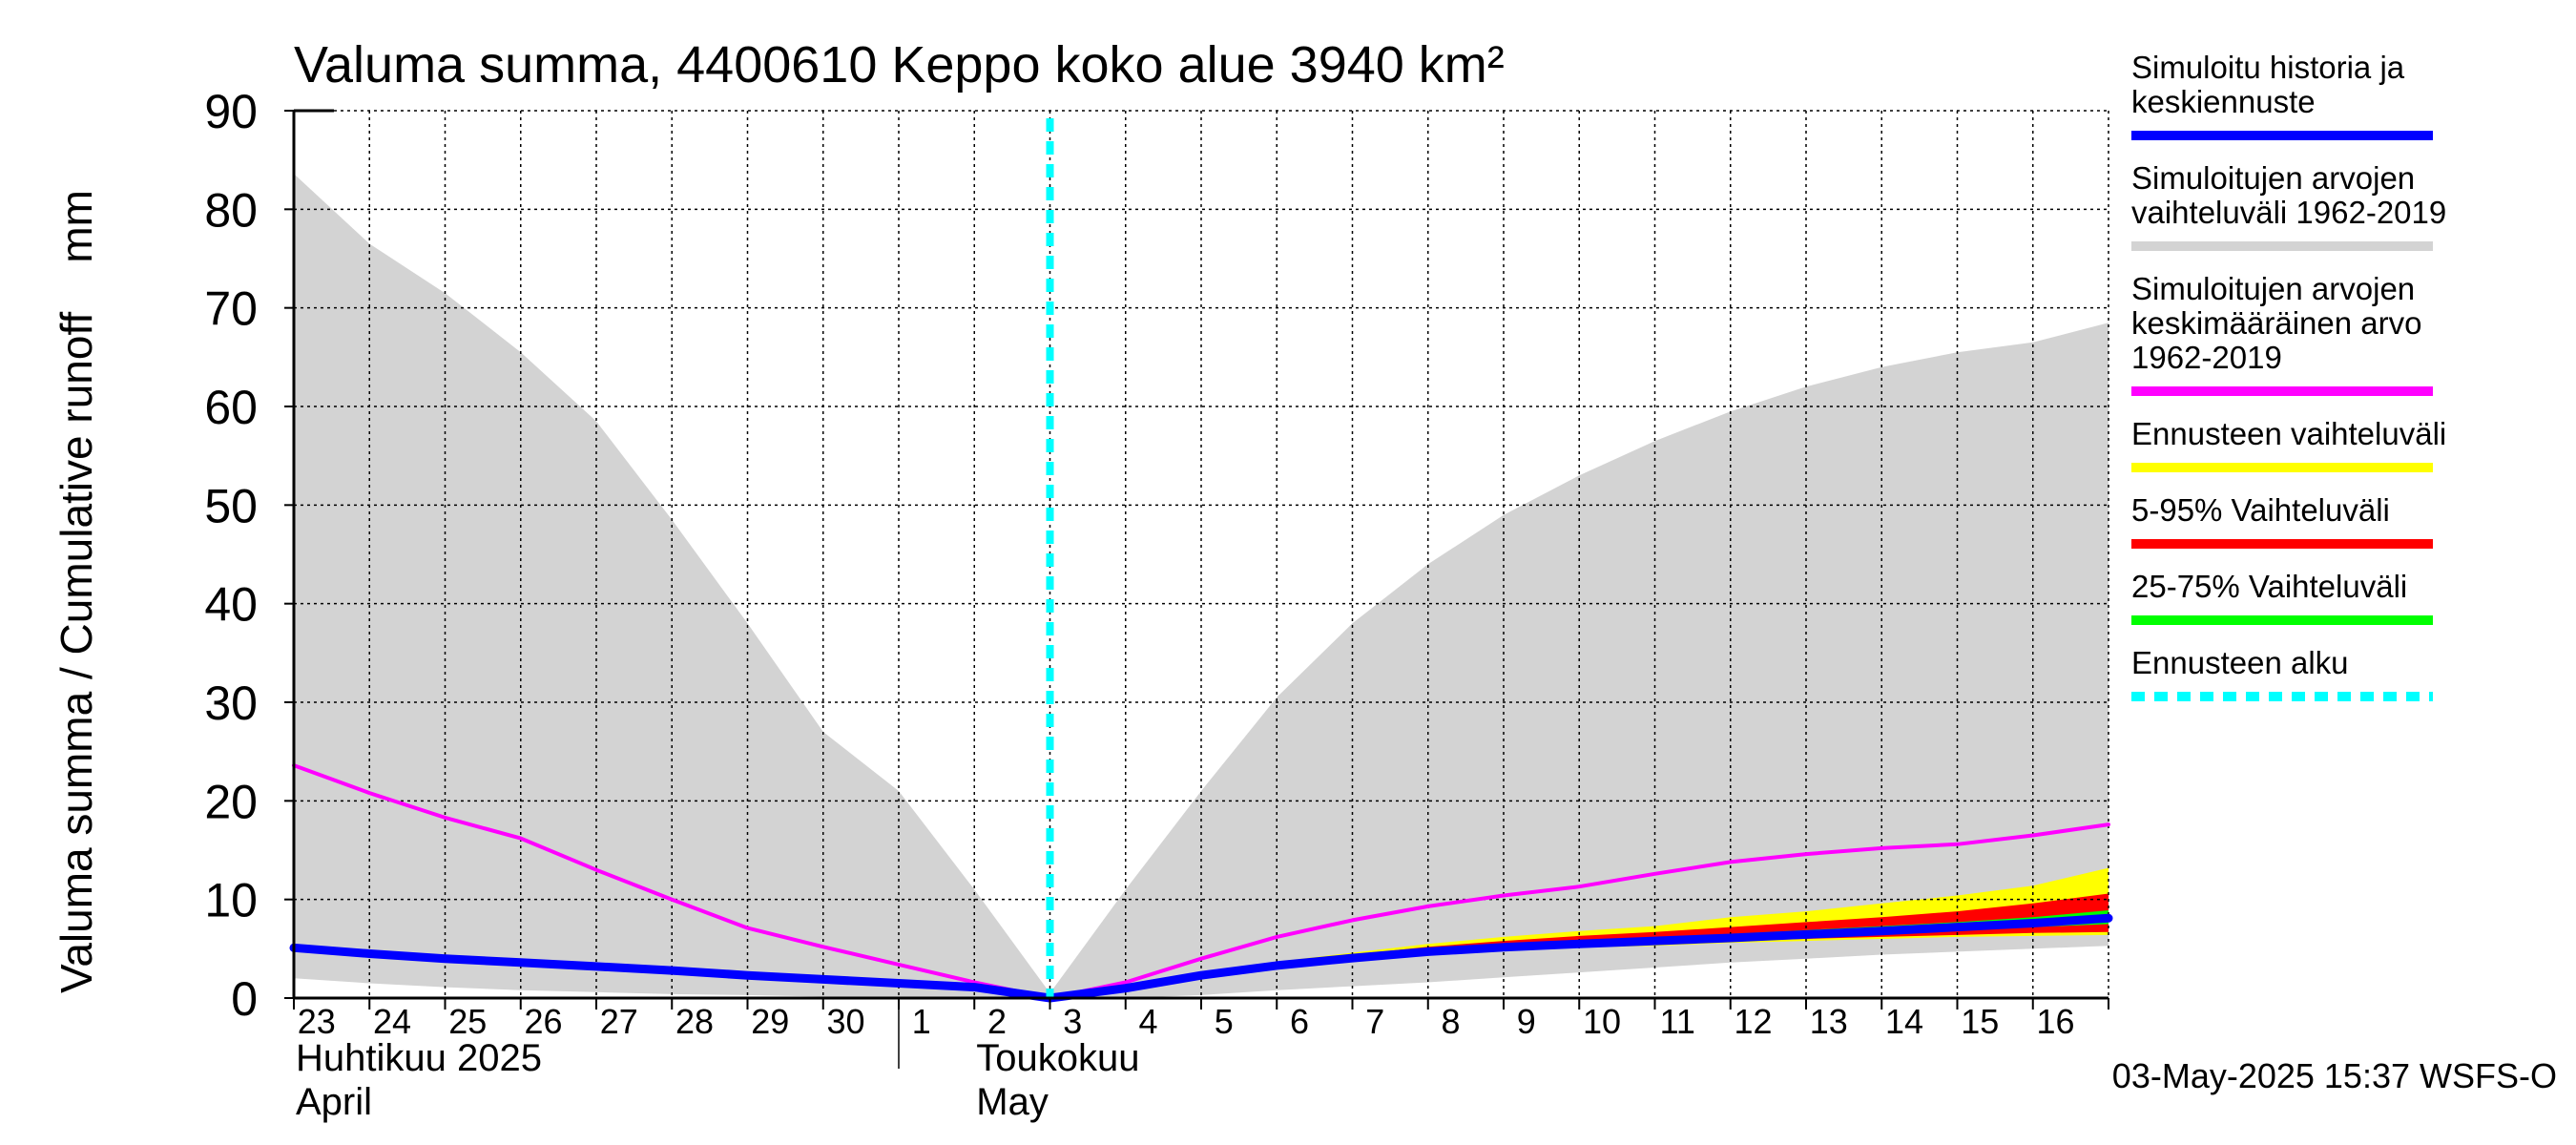 Image resolution: width=2576 pixels, height=1145 pixels. What do you see at coordinates (2056, 1022) in the screenshot?
I see `x-tick-label: 16` at bounding box center [2056, 1022].